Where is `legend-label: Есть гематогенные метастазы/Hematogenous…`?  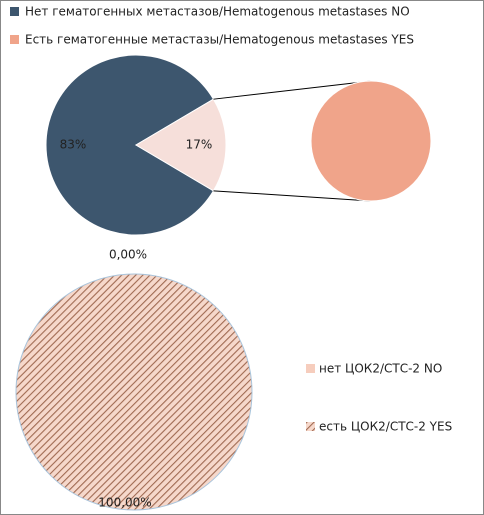 legend-label: Есть гематогенные метастазы/Hematogenous… is located at coordinates (219, 40).